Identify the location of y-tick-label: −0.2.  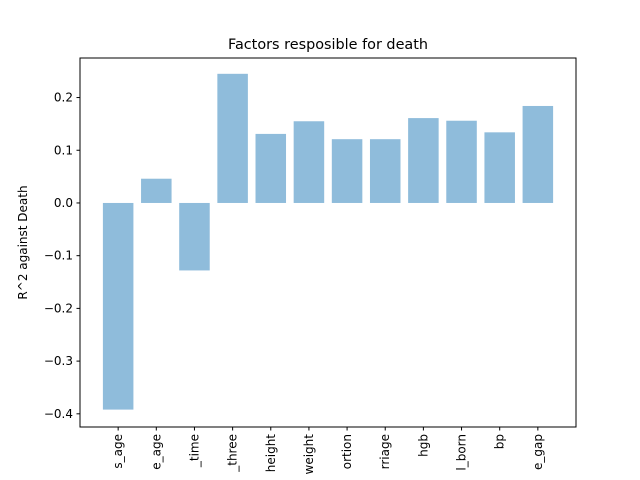
(58, 308).